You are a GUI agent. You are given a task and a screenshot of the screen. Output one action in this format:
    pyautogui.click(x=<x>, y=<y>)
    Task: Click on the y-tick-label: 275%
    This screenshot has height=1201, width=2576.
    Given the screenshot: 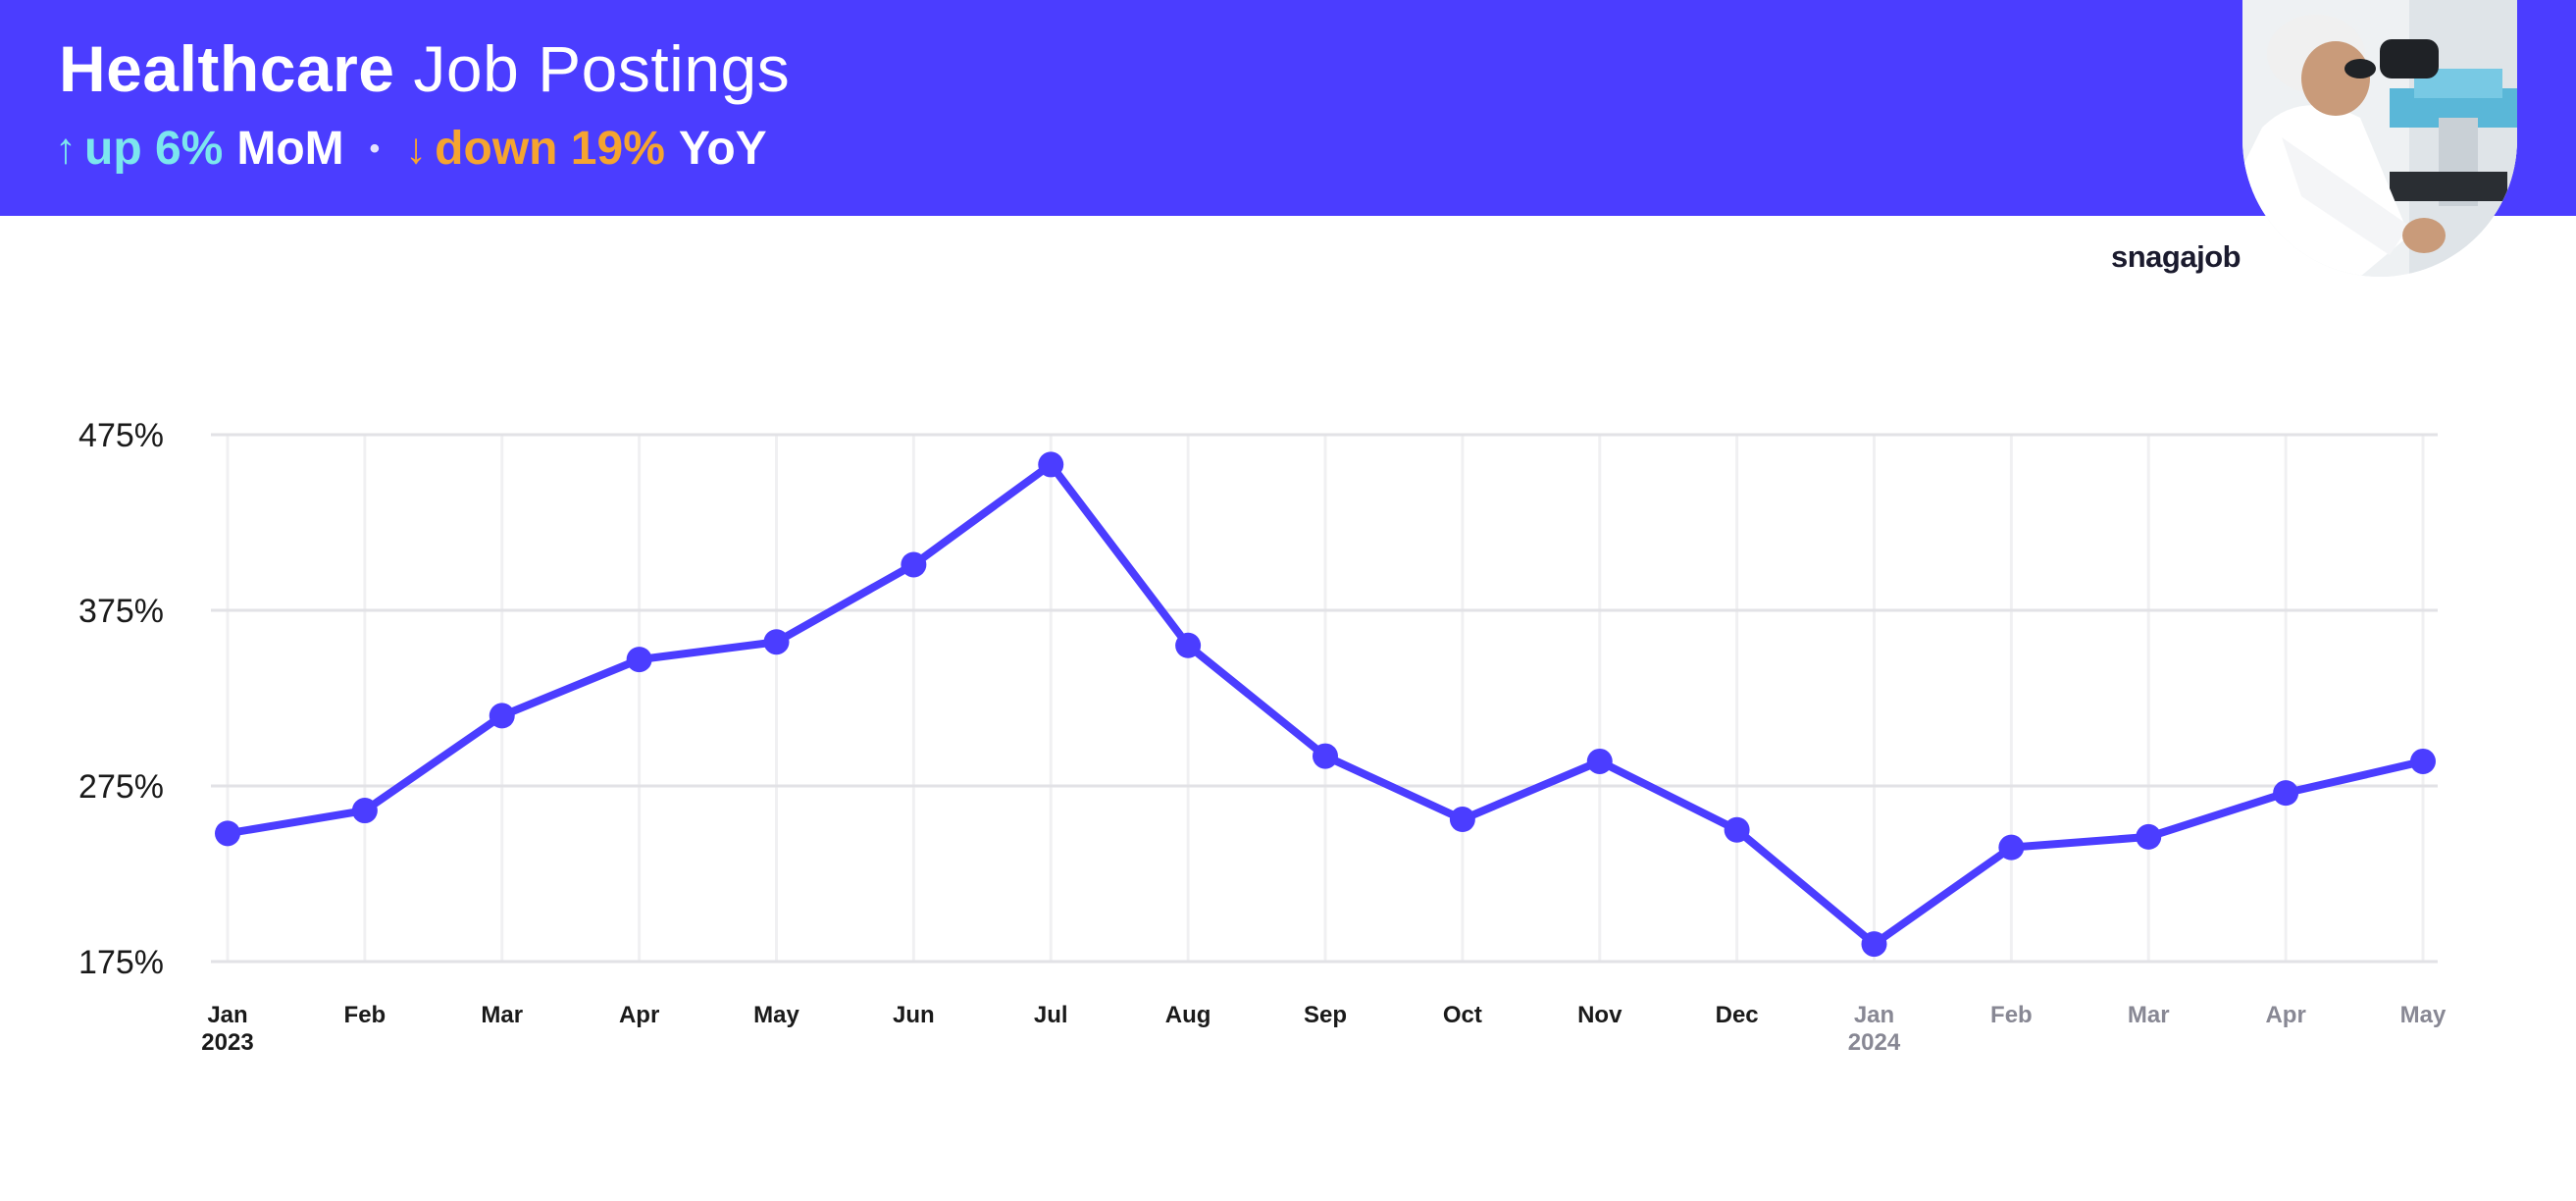 What is the action you would take?
    pyautogui.click(x=121, y=787)
    